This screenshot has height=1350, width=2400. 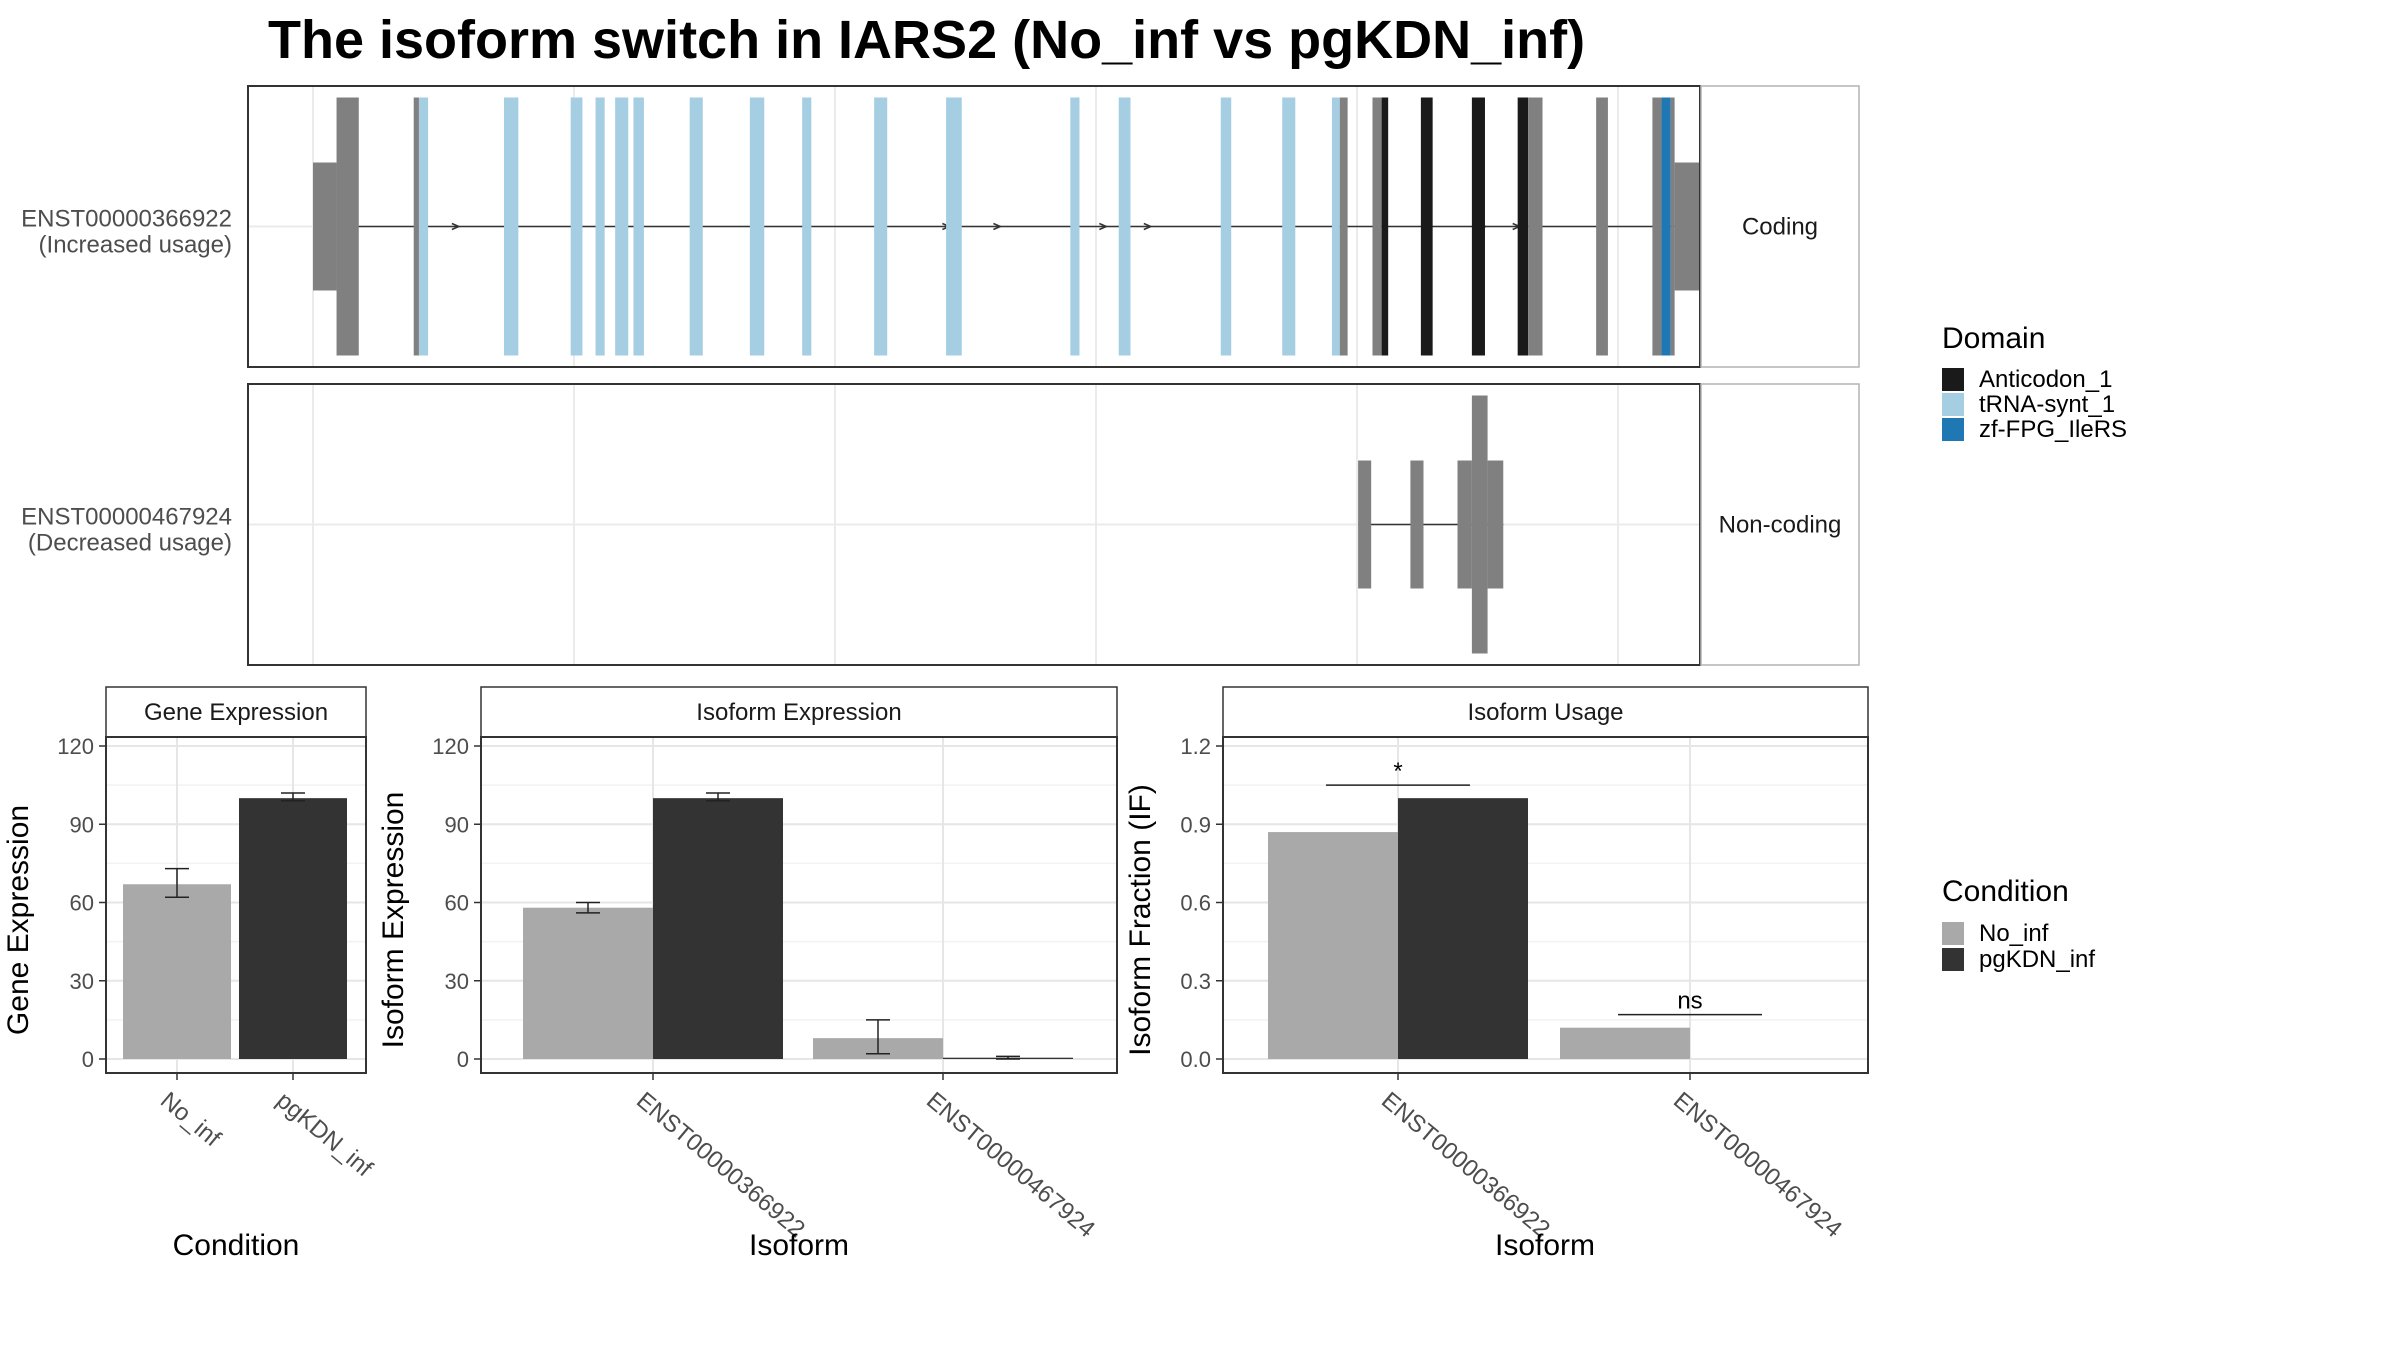 I want to click on domain-legend-title: Domain, so click(x=1993, y=338).